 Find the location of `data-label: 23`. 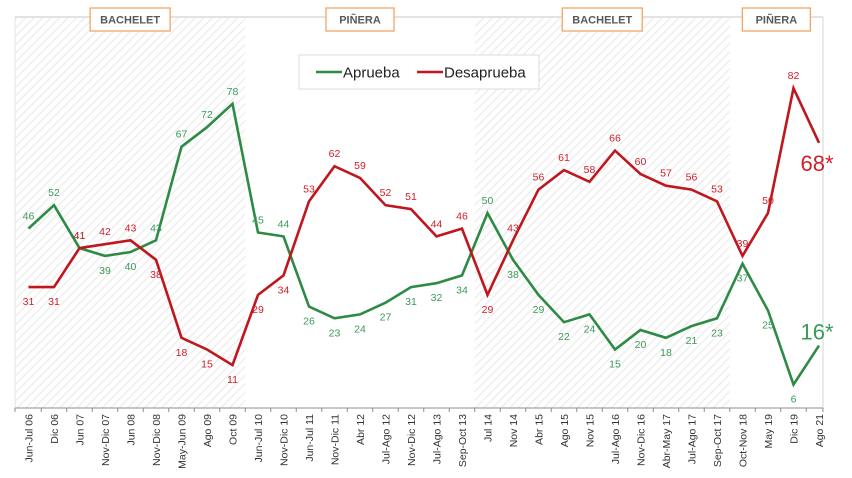

data-label: 23 is located at coordinates (717, 333).